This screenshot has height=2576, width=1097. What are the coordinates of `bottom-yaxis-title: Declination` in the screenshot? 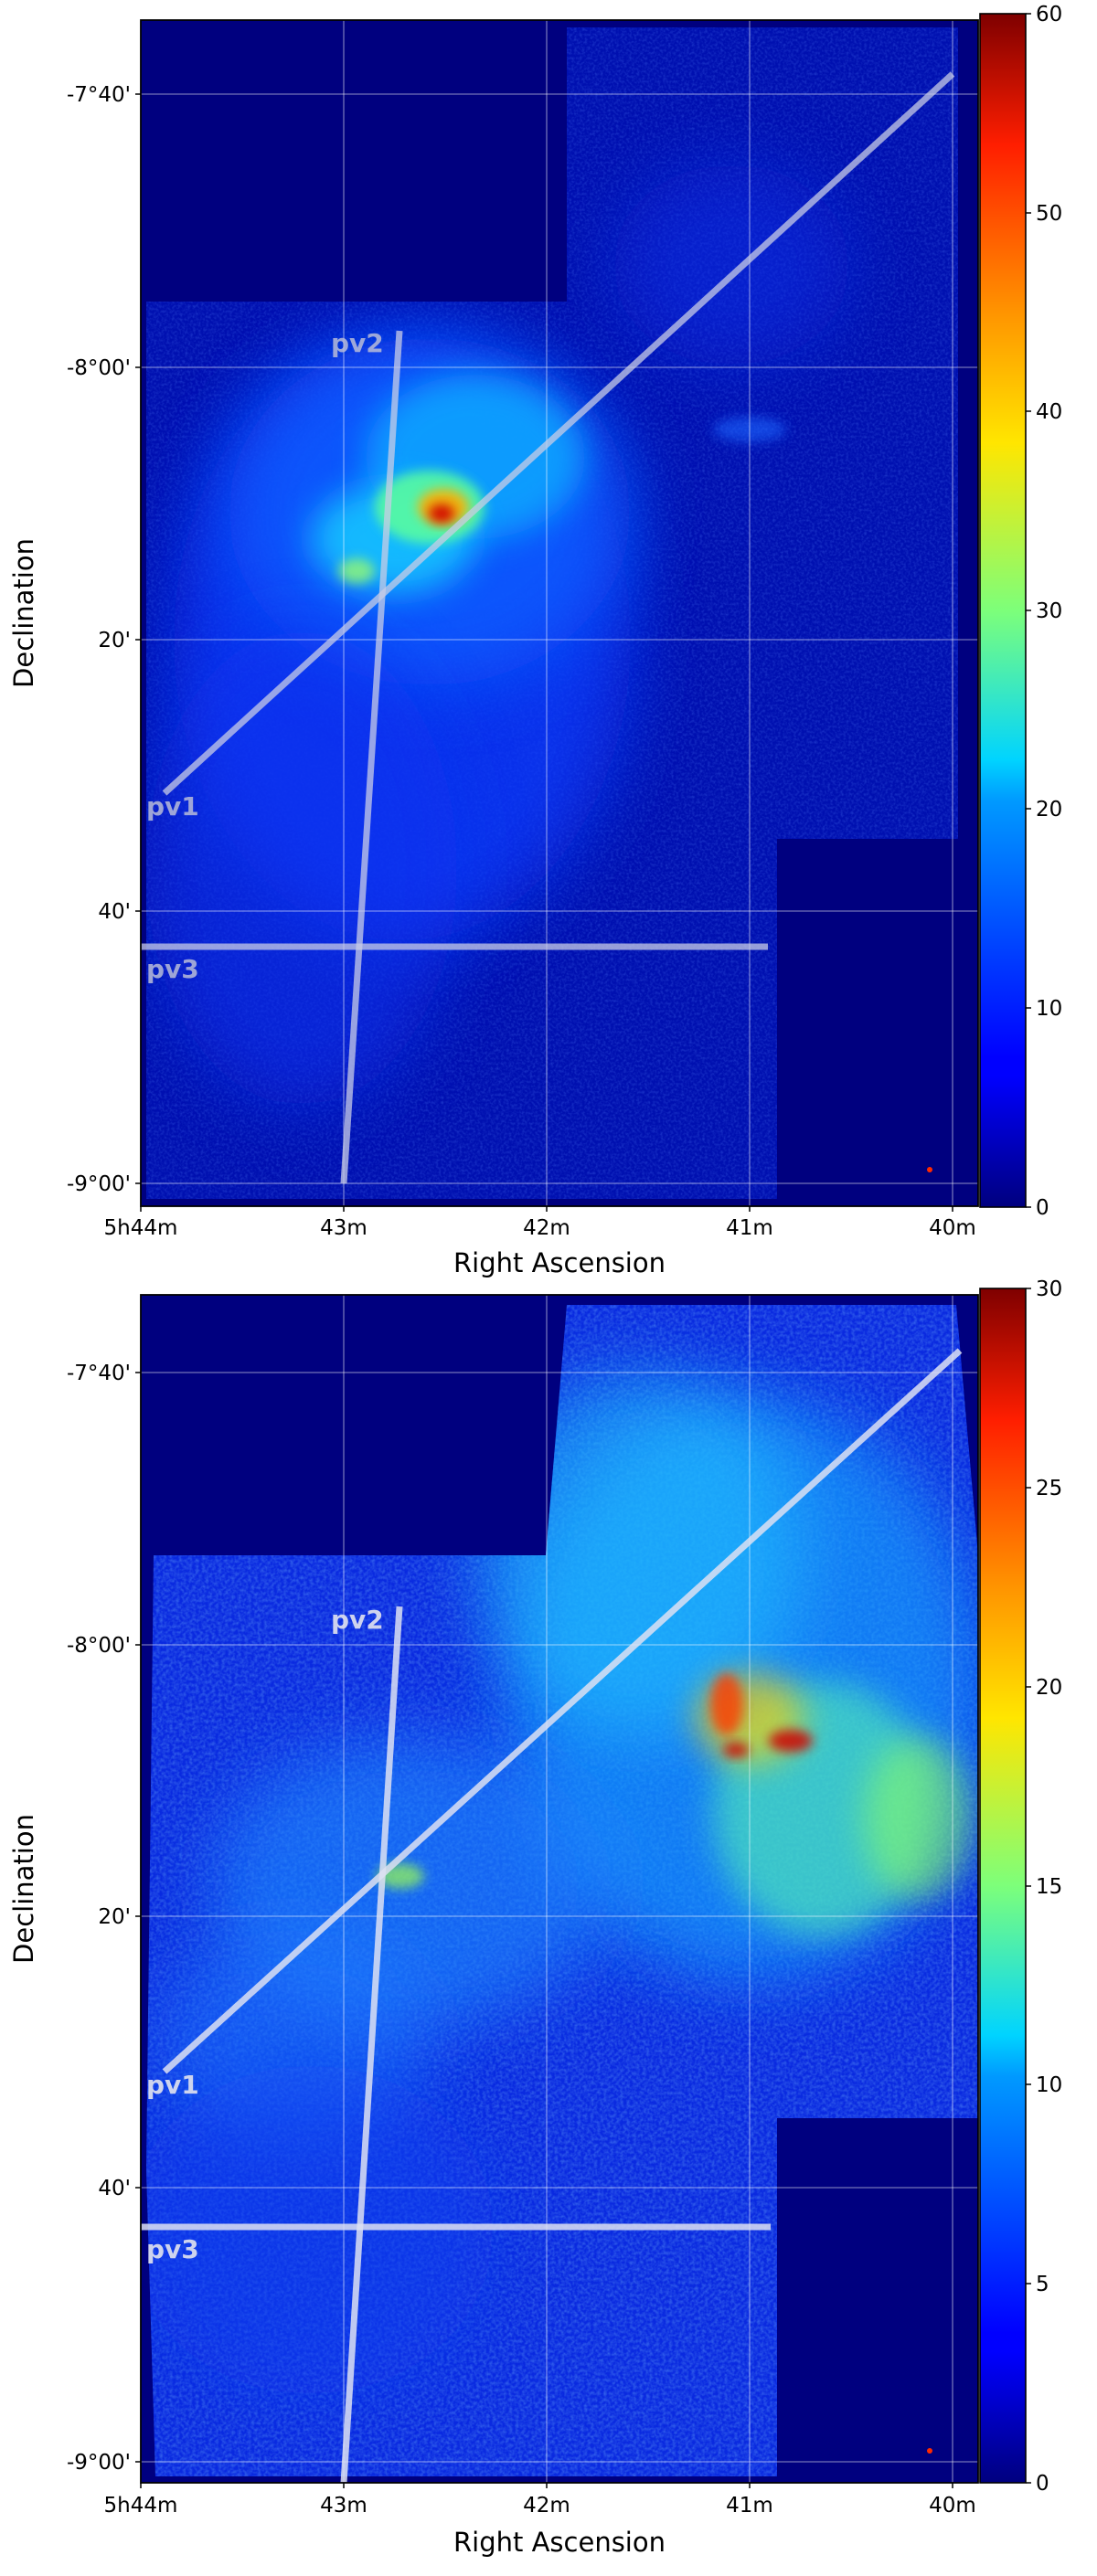 It's located at (23, 1889).